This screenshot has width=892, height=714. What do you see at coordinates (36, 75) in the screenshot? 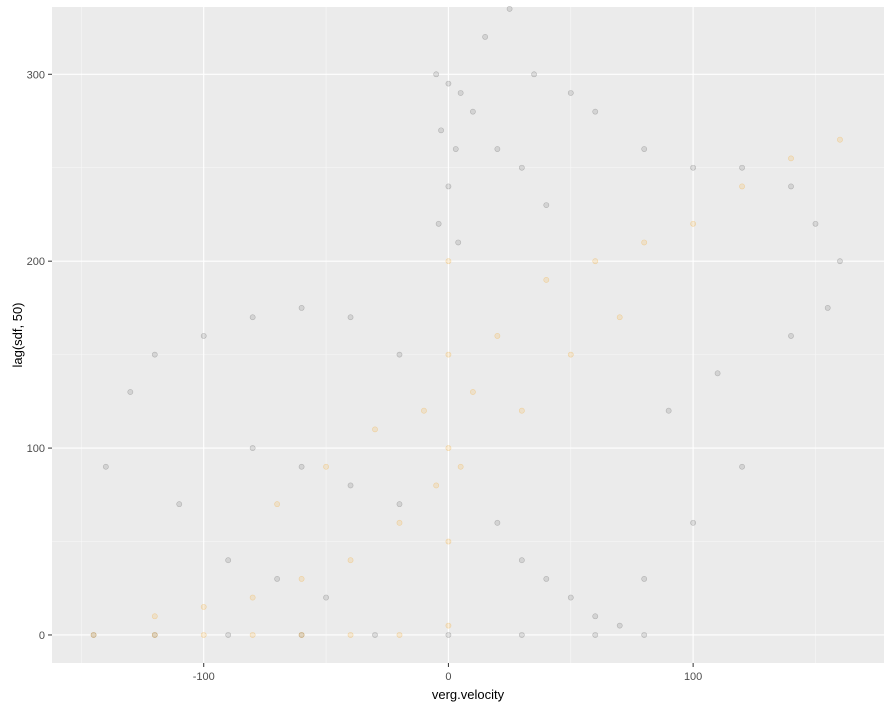
I see `y-tick-label: 300` at bounding box center [36, 75].